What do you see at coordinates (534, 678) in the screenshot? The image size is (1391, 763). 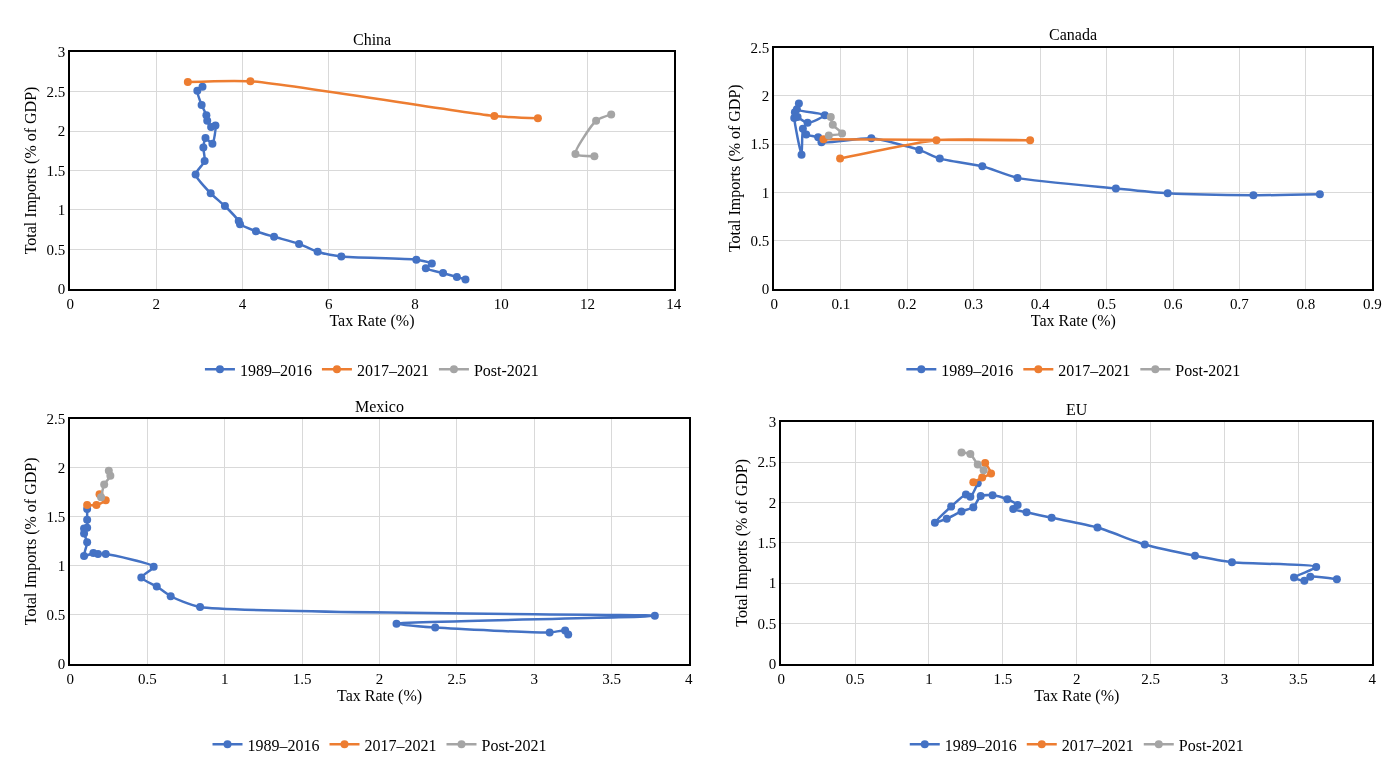 I see `x-tick-label: 3` at bounding box center [534, 678].